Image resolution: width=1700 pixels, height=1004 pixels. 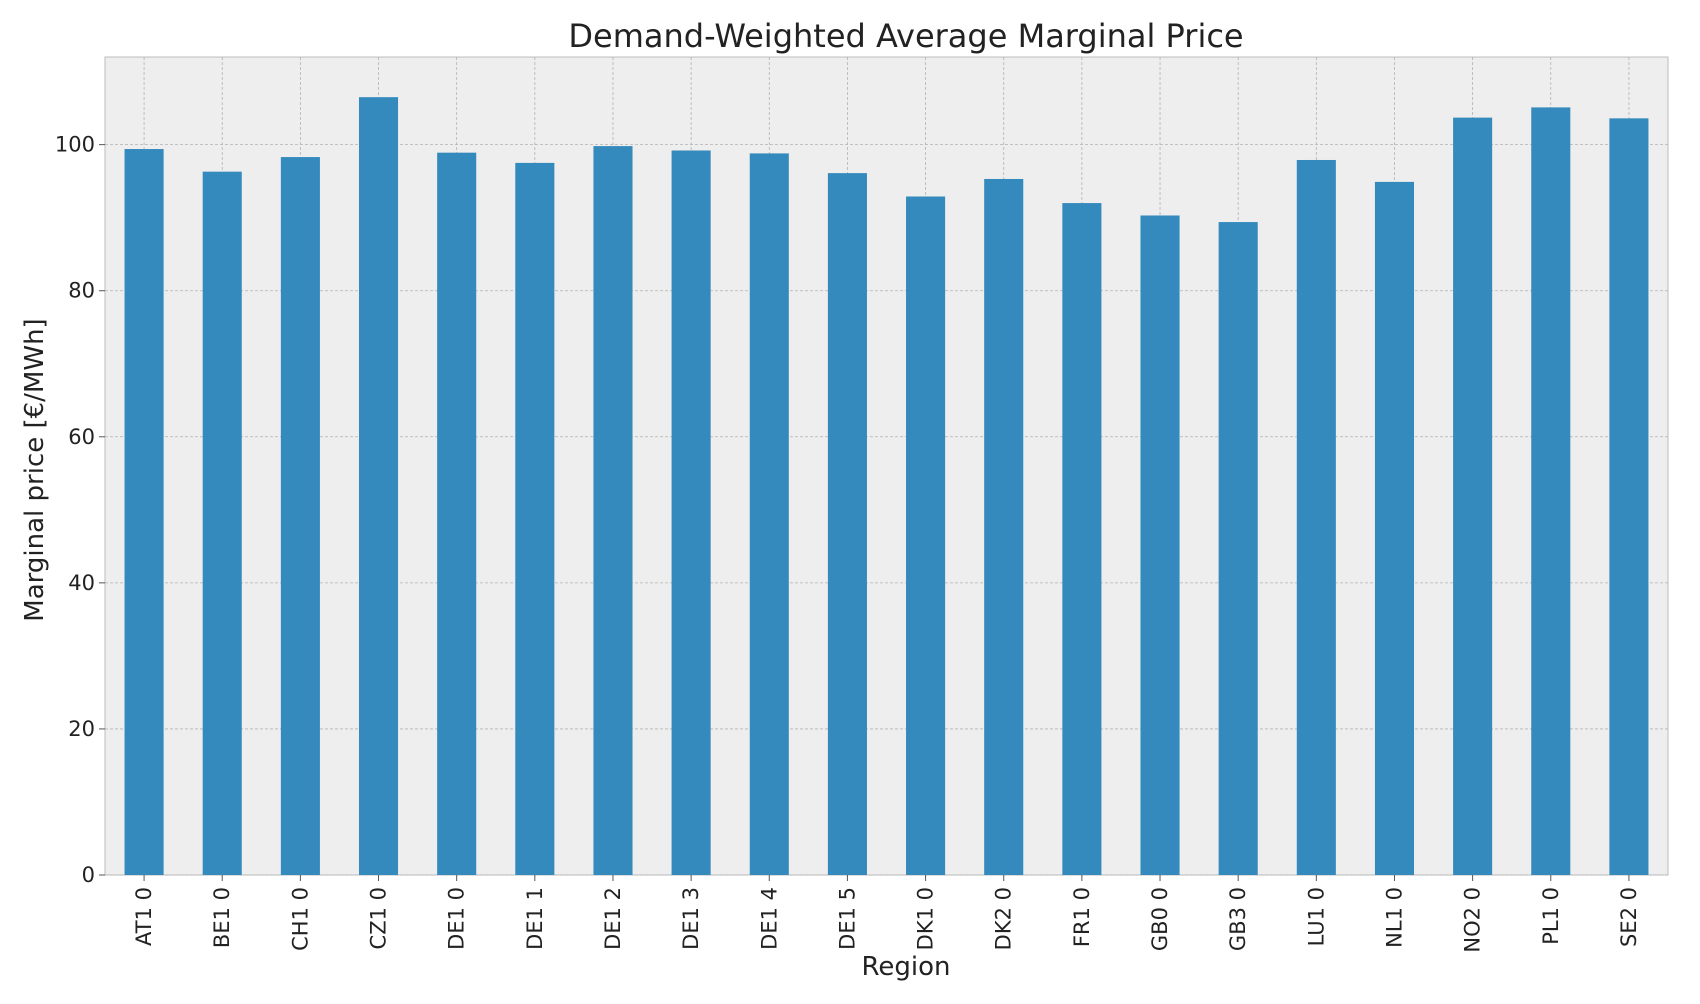 I want to click on x-axis-label: Region, so click(x=905, y=967).